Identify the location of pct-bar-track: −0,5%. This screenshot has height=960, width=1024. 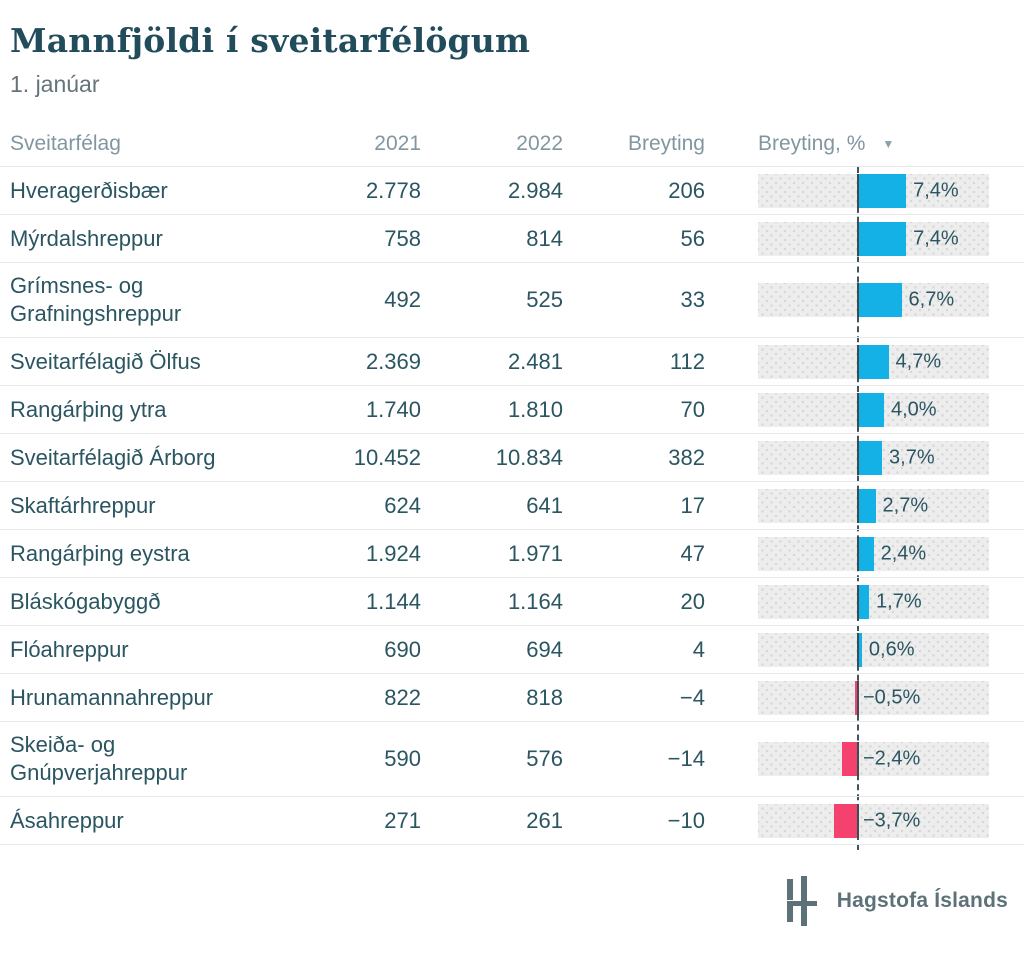
(873, 697).